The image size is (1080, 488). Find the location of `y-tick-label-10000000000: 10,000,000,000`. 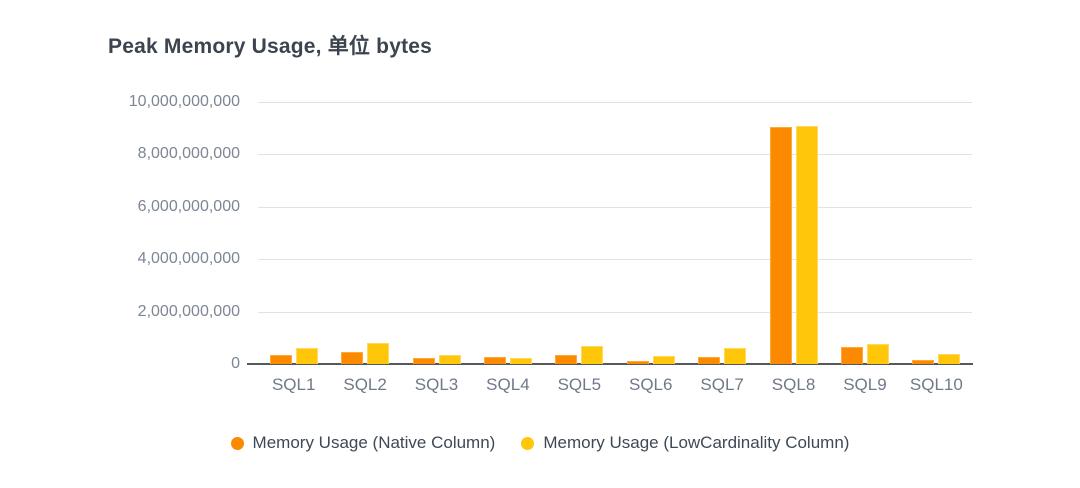

y-tick-label-10000000000: 10,000,000,000 is located at coordinates (184, 101).